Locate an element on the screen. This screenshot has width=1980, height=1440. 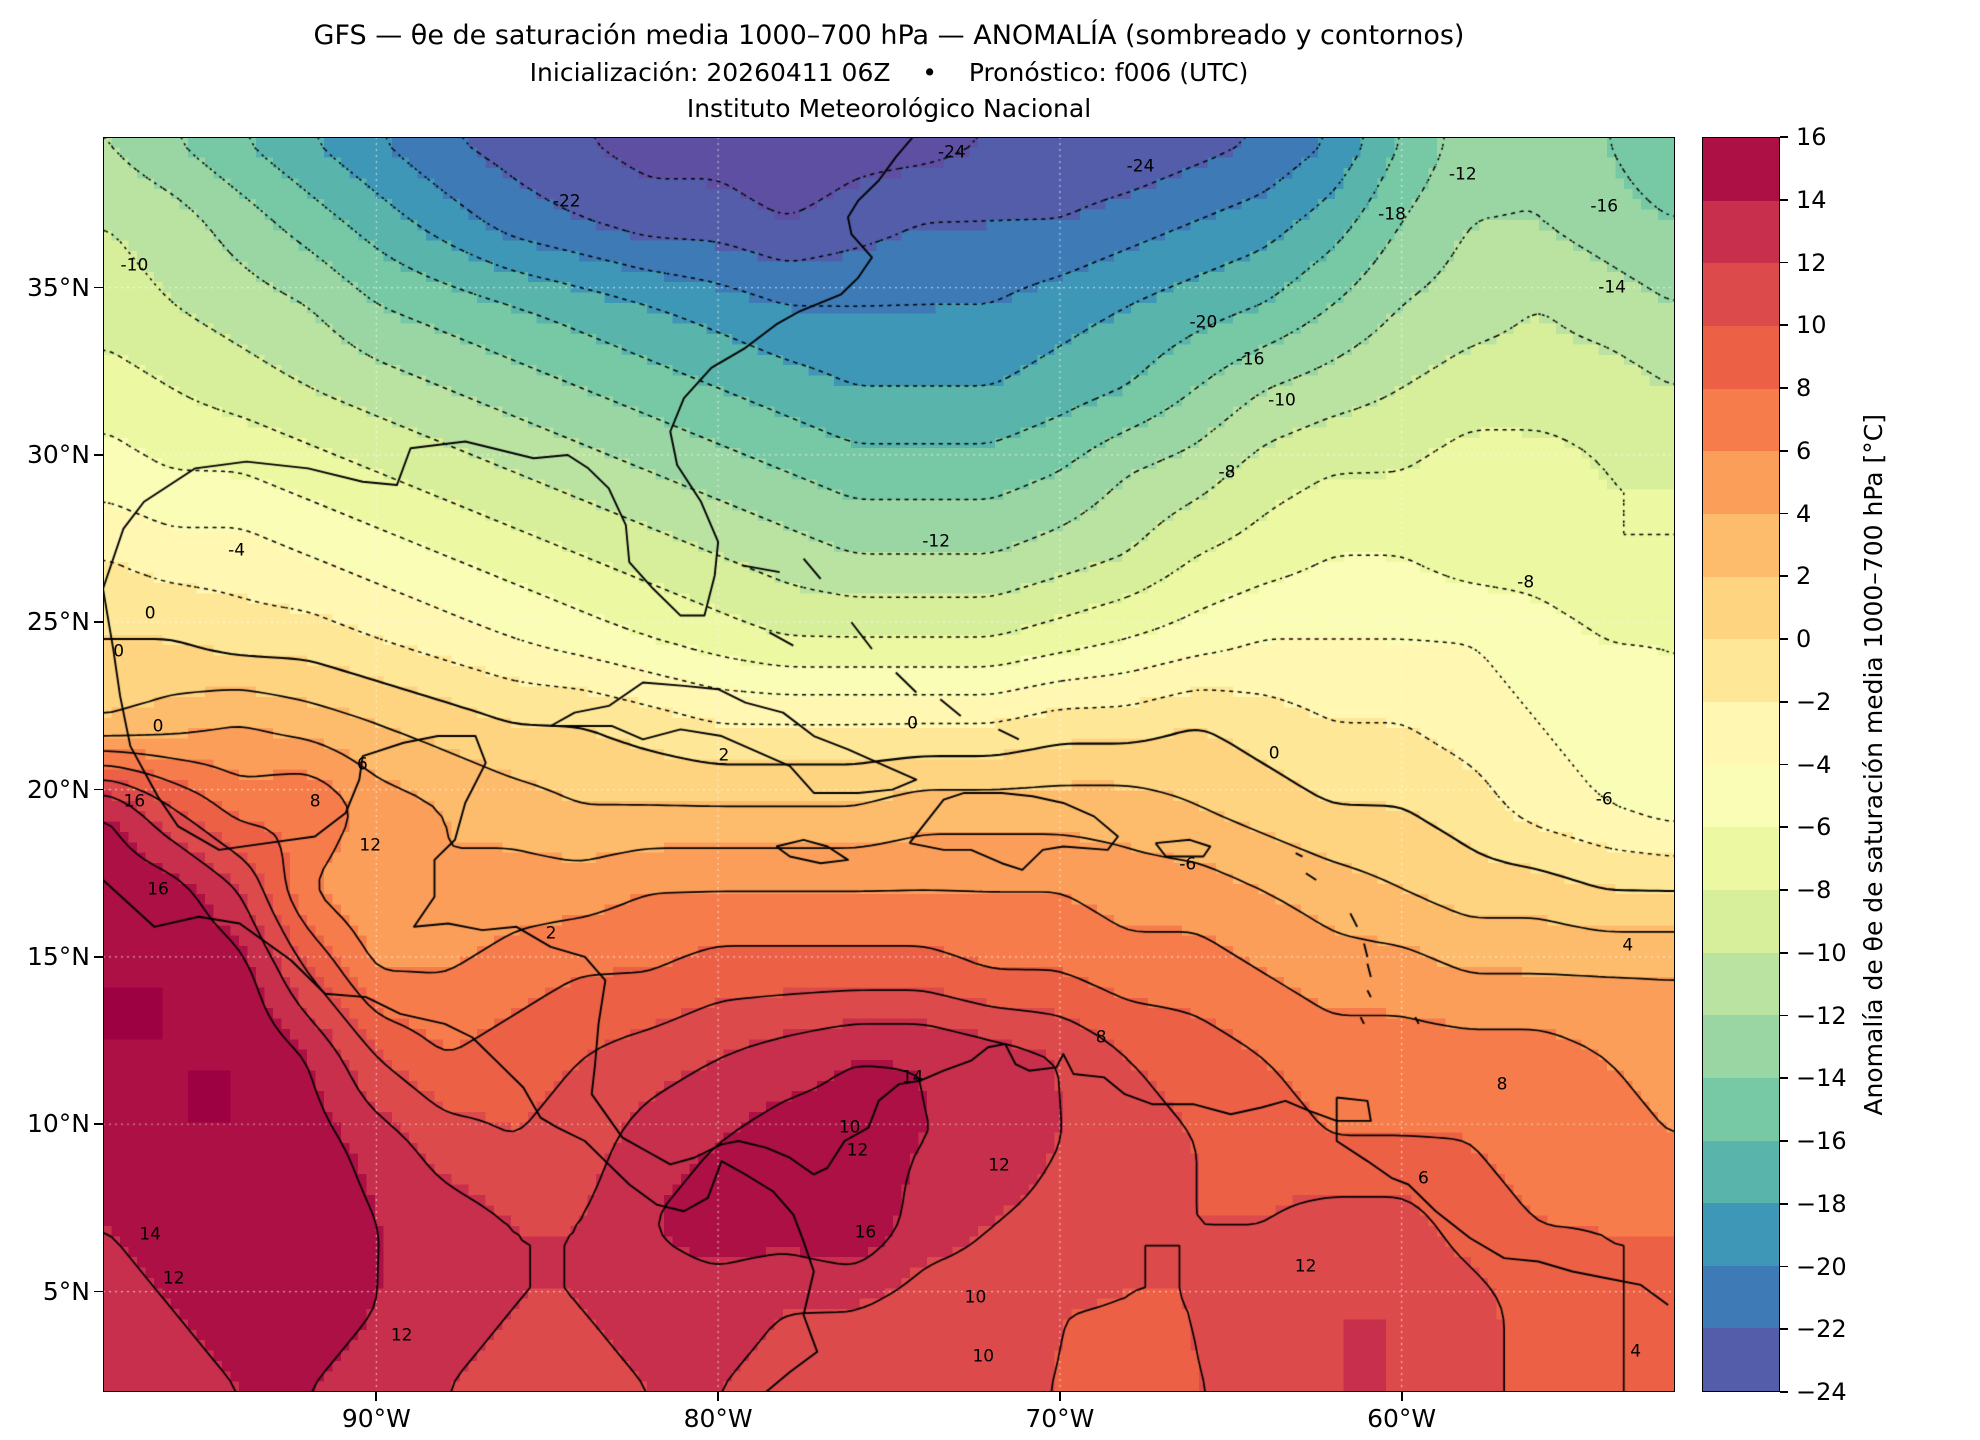
colorbar-tick-label: 12 is located at coordinates (1811, 262).